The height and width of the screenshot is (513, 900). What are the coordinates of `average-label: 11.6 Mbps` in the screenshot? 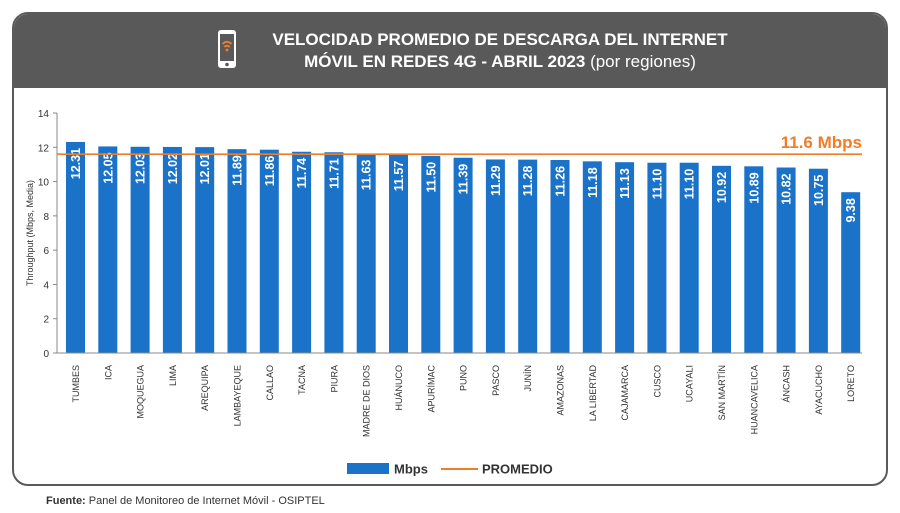 It's located at (821, 142).